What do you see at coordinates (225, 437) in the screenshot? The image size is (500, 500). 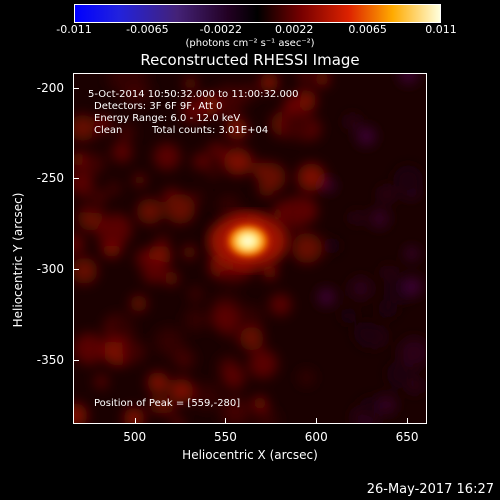 I see `x-tick-label: 550` at bounding box center [225, 437].